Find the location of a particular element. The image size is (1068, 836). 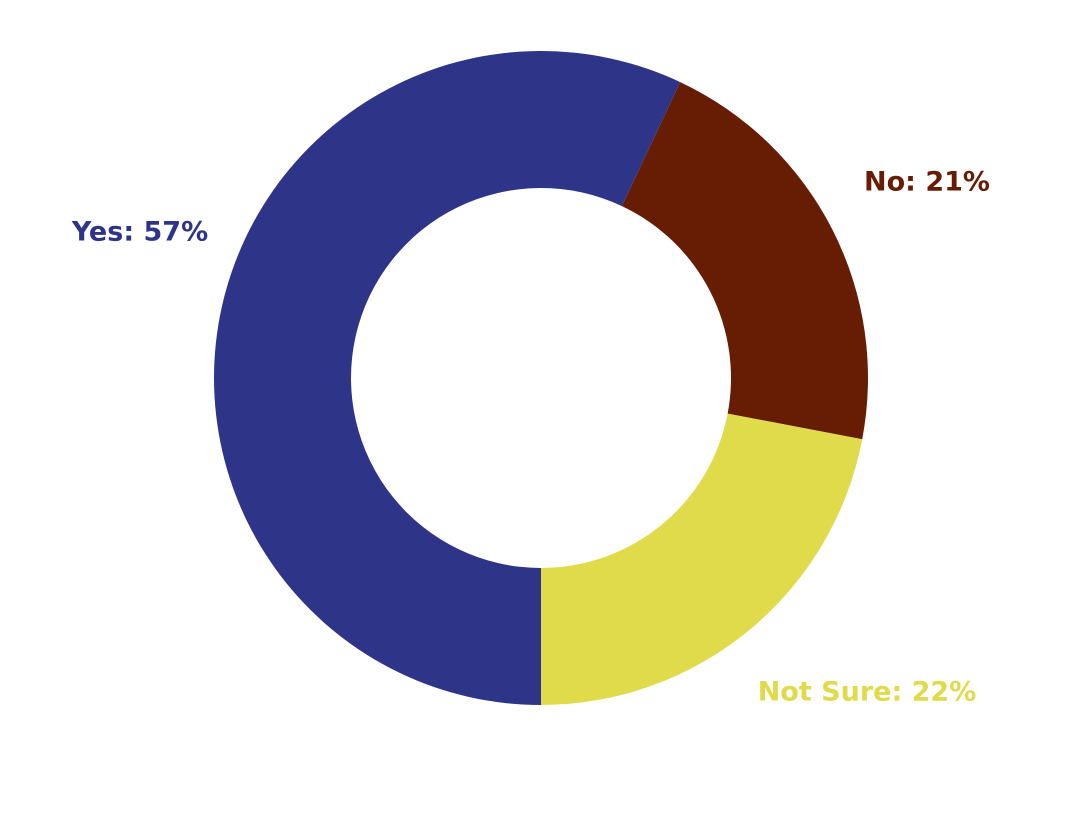

slice-label: Not Sure: 22% is located at coordinates (867, 692).